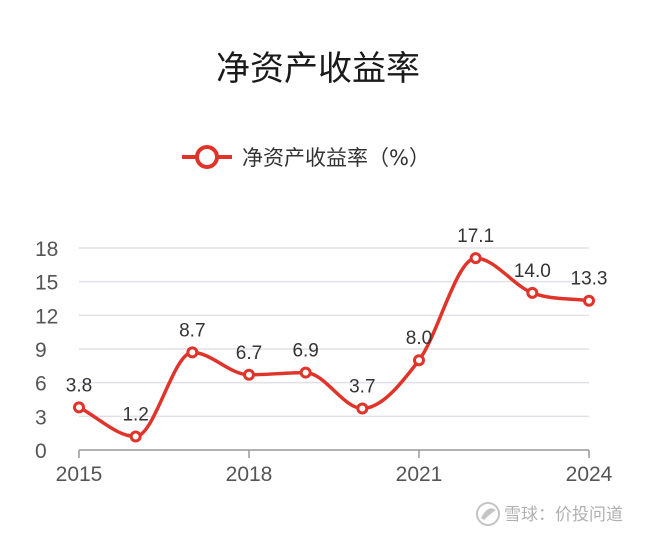 The width and height of the screenshot is (652, 534). What do you see at coordinates (589, 279) in the screenshot?
I see `data-label-2024: 13.3` at bounding box center [589, 279].